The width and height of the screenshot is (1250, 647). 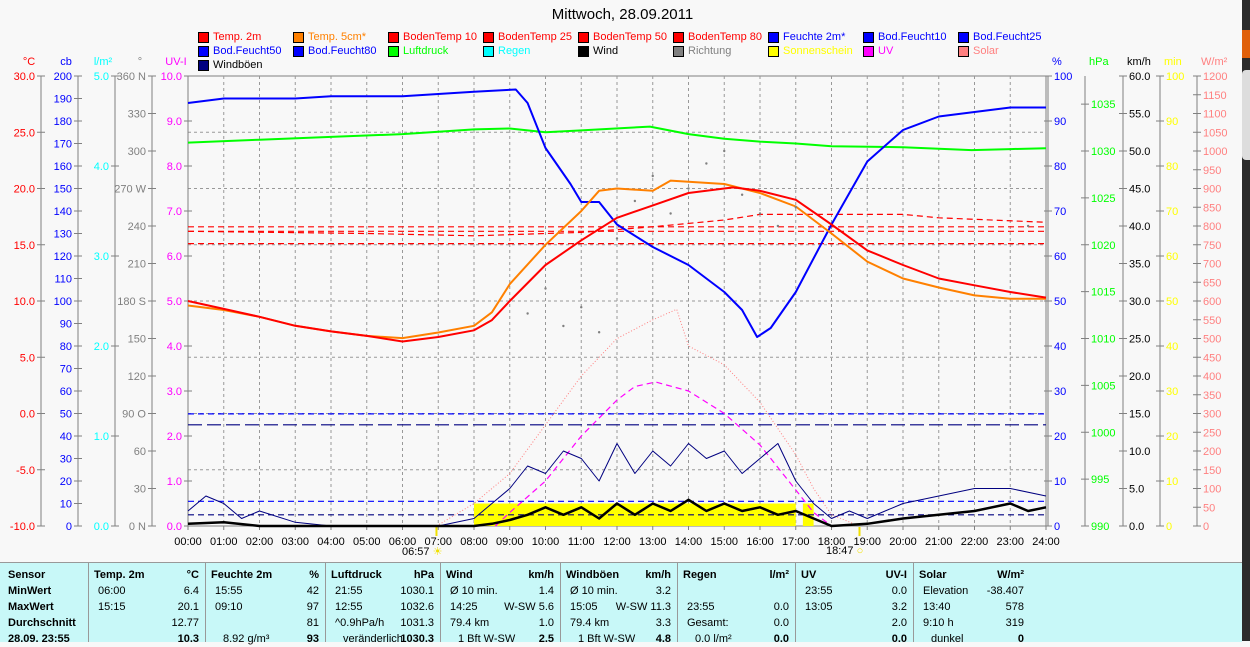 I want to click on cell-time: 79.4 km, so click(x=590, y=623).